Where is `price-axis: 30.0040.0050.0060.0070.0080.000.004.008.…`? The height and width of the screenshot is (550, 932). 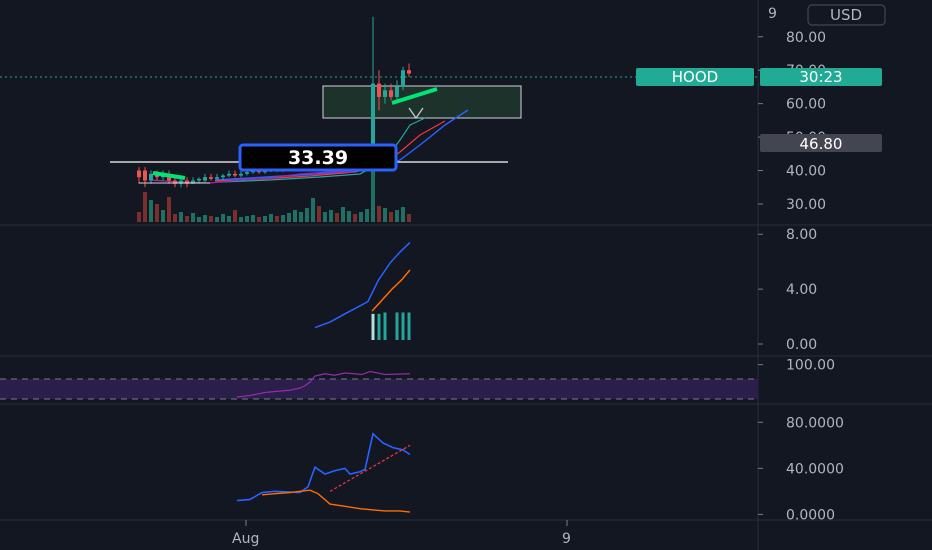 price-axis: 30.0040.0050.0060.0070.0080.000.004.008.… is located at coordinates (801, 277).